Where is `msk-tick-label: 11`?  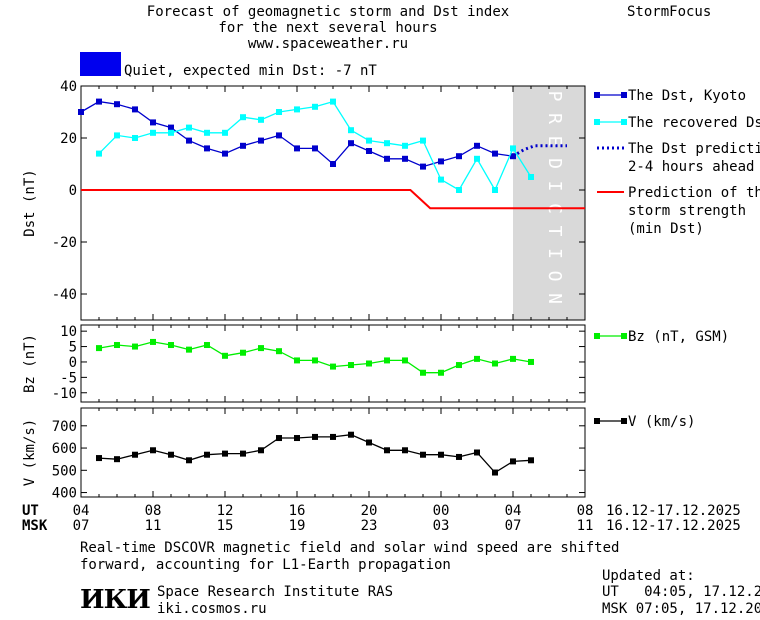 msk-tick-label: 11 is located at coordinates (153, 526).